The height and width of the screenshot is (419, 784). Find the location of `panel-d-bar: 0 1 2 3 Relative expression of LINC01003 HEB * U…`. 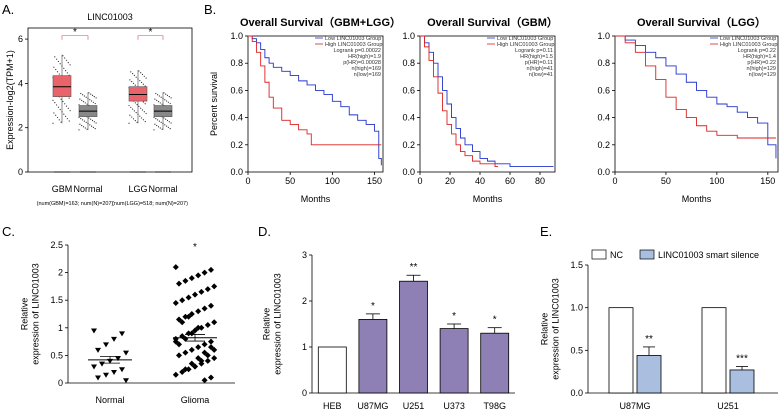

panel-d-bar: 0 1 2 3 Relative expression of LINC01003 HEB * U… is located at coordinates (388, 330).